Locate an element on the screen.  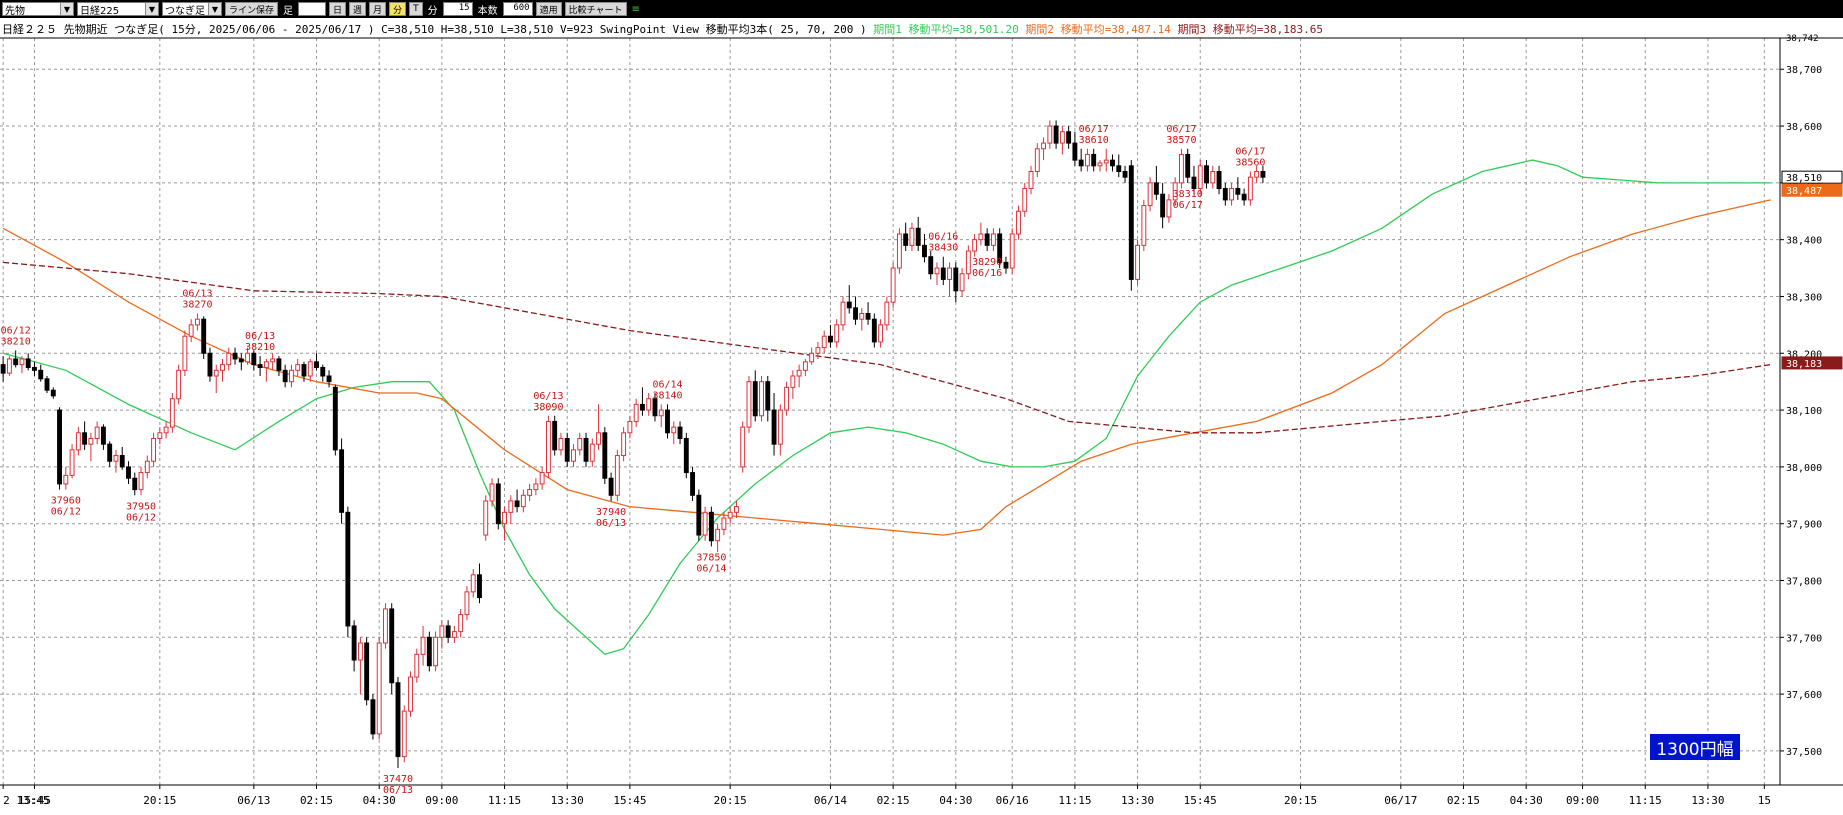
chart-kind-select: つなぎ足 ▼ is located at coordinates (192, 9).